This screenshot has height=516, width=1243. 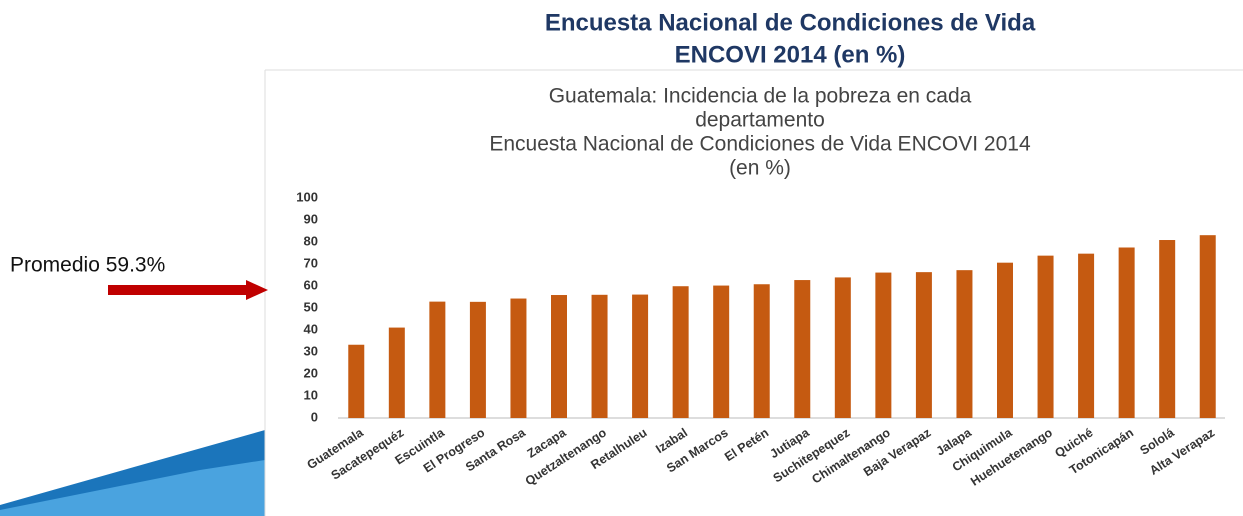 I want to click on y-tick-label: 70, so click(x=311, y=262).